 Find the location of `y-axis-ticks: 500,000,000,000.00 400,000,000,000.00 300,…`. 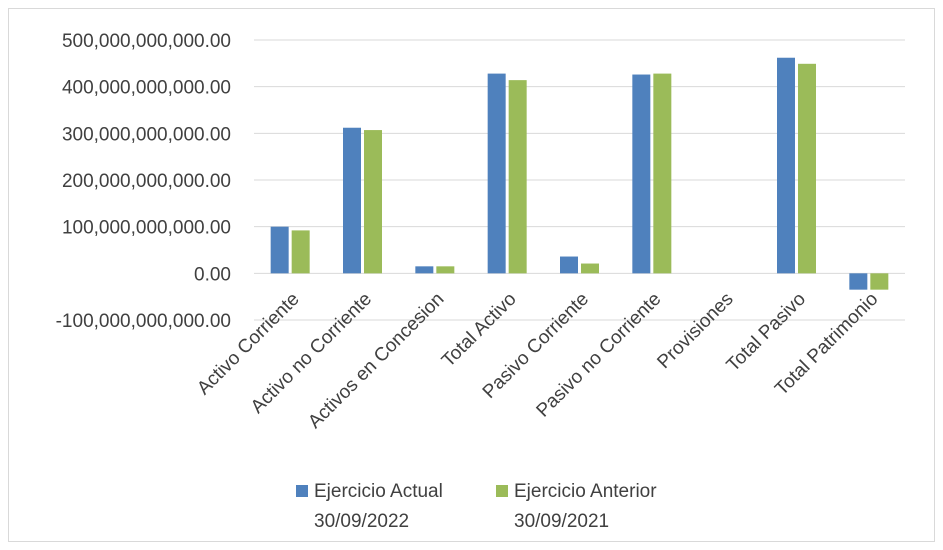

y-axis-ticks: 500,000,000,000.00 400,000,000,000.00 300,… is located at coordinates (143, 181).